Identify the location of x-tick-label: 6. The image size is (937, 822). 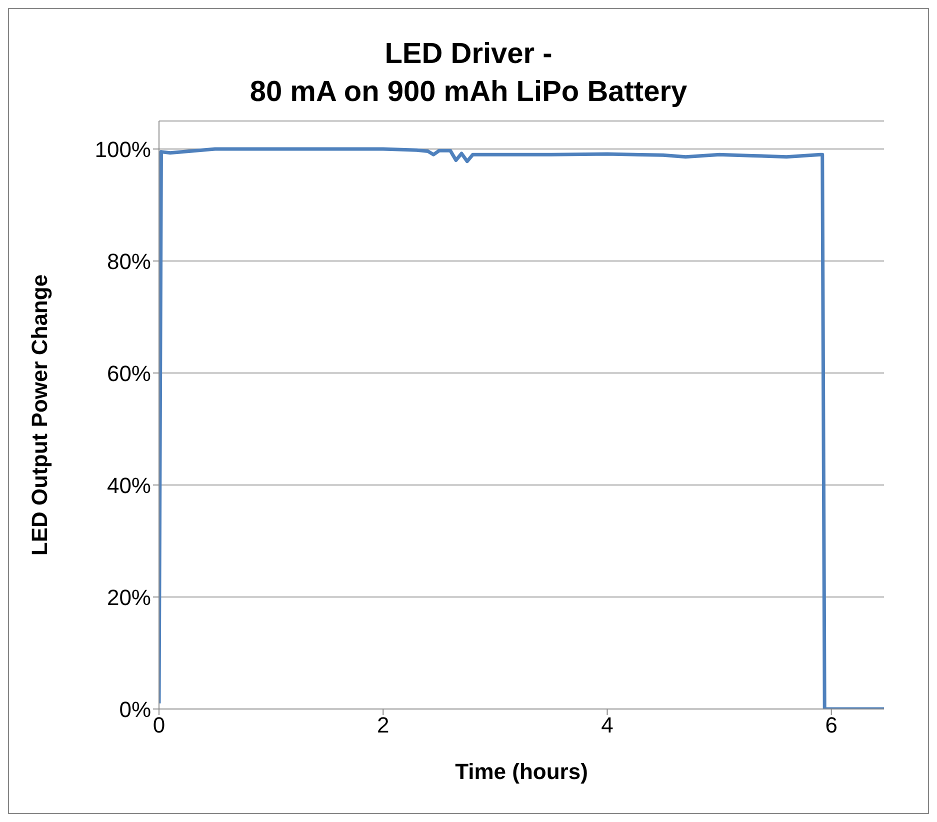
(831, 725).